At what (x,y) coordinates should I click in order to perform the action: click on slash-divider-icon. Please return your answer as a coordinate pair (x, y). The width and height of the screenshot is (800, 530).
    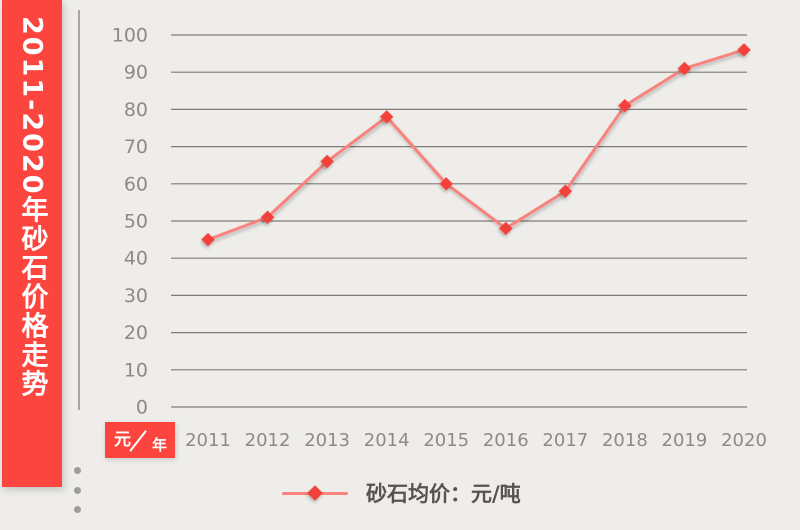
    Looking at the image, I should click on (138, 441).